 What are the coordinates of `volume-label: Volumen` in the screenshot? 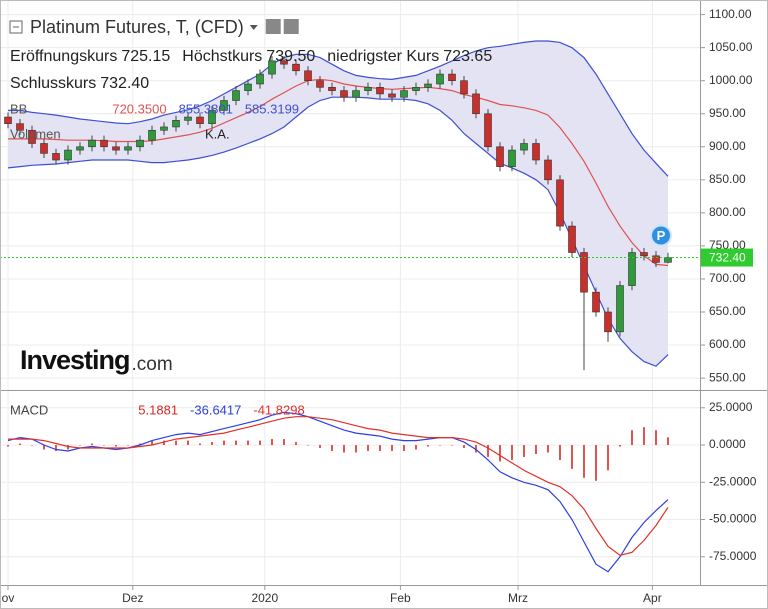 It's located at (35, 133).